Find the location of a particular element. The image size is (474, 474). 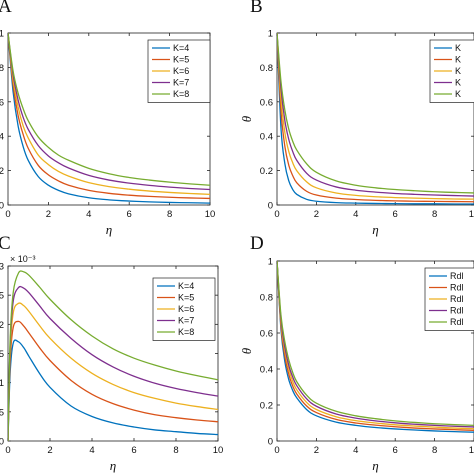

y-axis-multiplier: × 10⁻³ is located at coordinates (23, 259).